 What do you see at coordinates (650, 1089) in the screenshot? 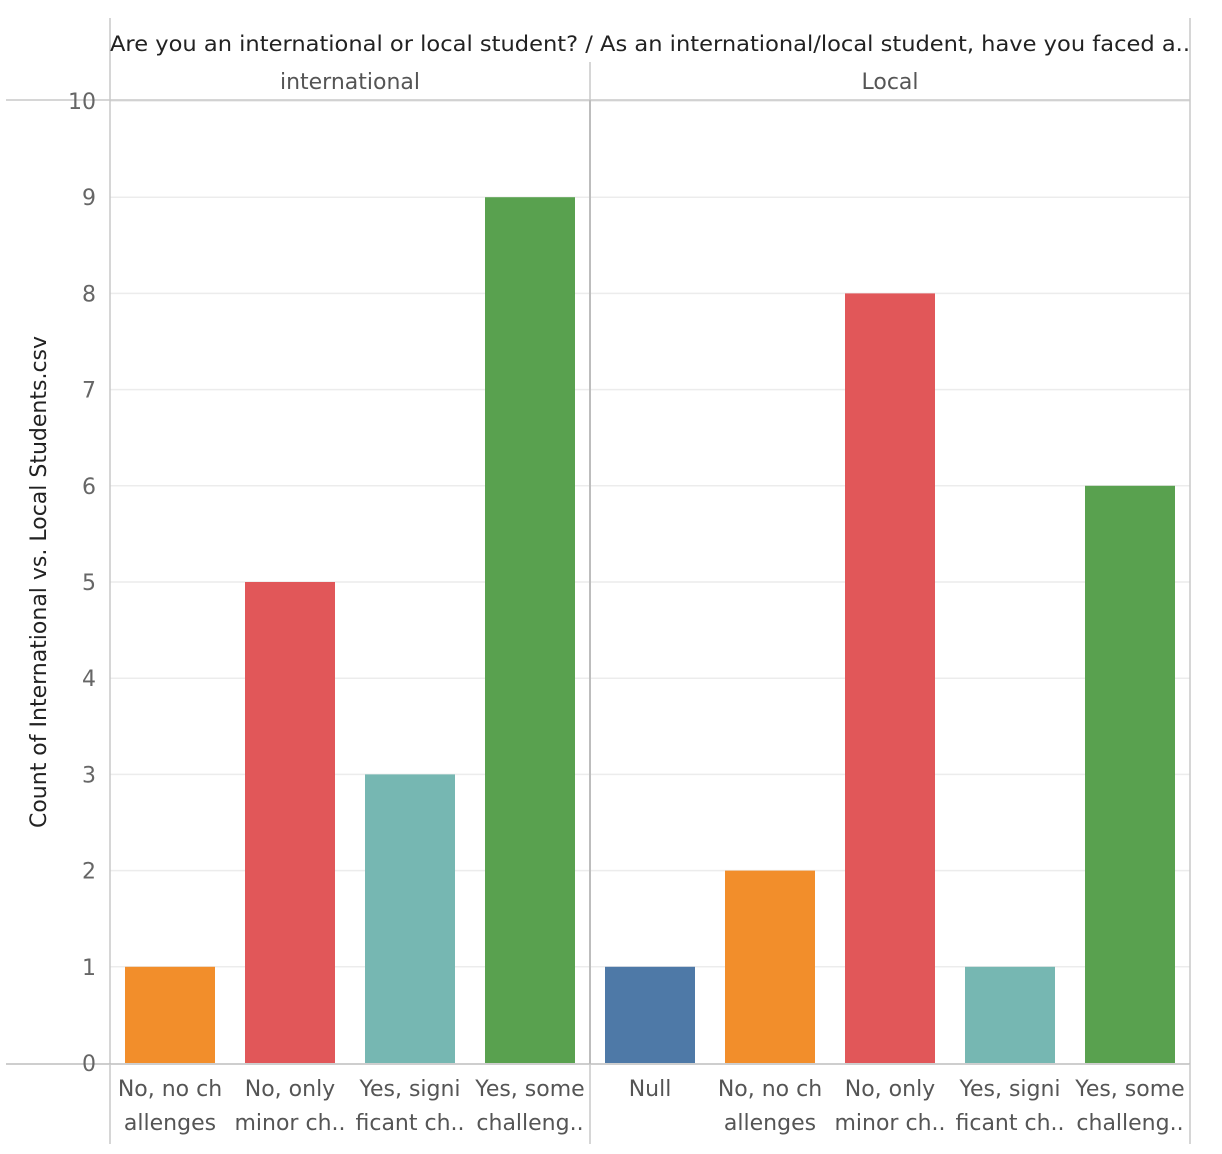
I see `x-category-label: Null` at bounding box center [650, 1089].